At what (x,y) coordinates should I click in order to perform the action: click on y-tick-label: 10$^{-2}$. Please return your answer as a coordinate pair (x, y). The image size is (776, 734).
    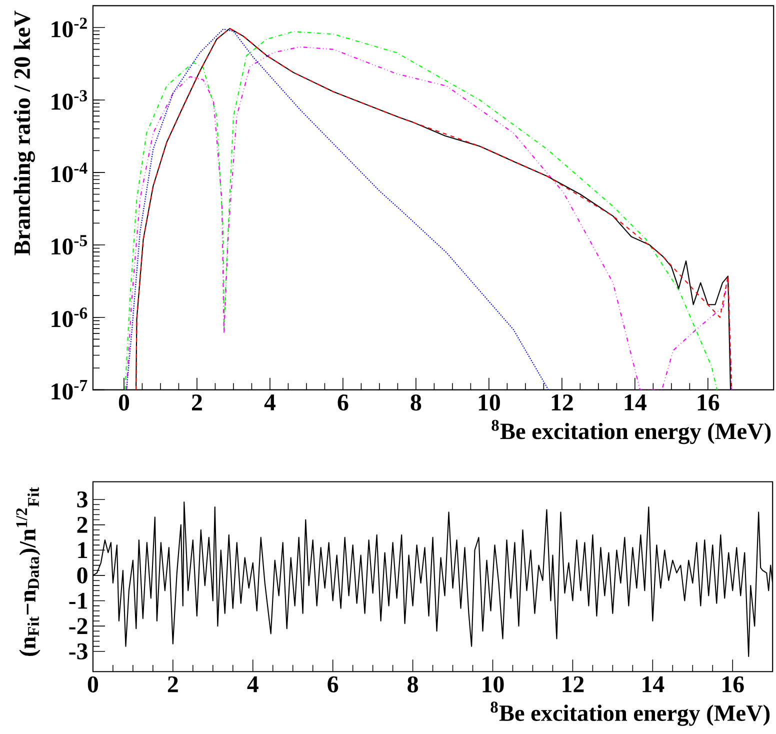
    Looking at the image, I should click on (69, 28).